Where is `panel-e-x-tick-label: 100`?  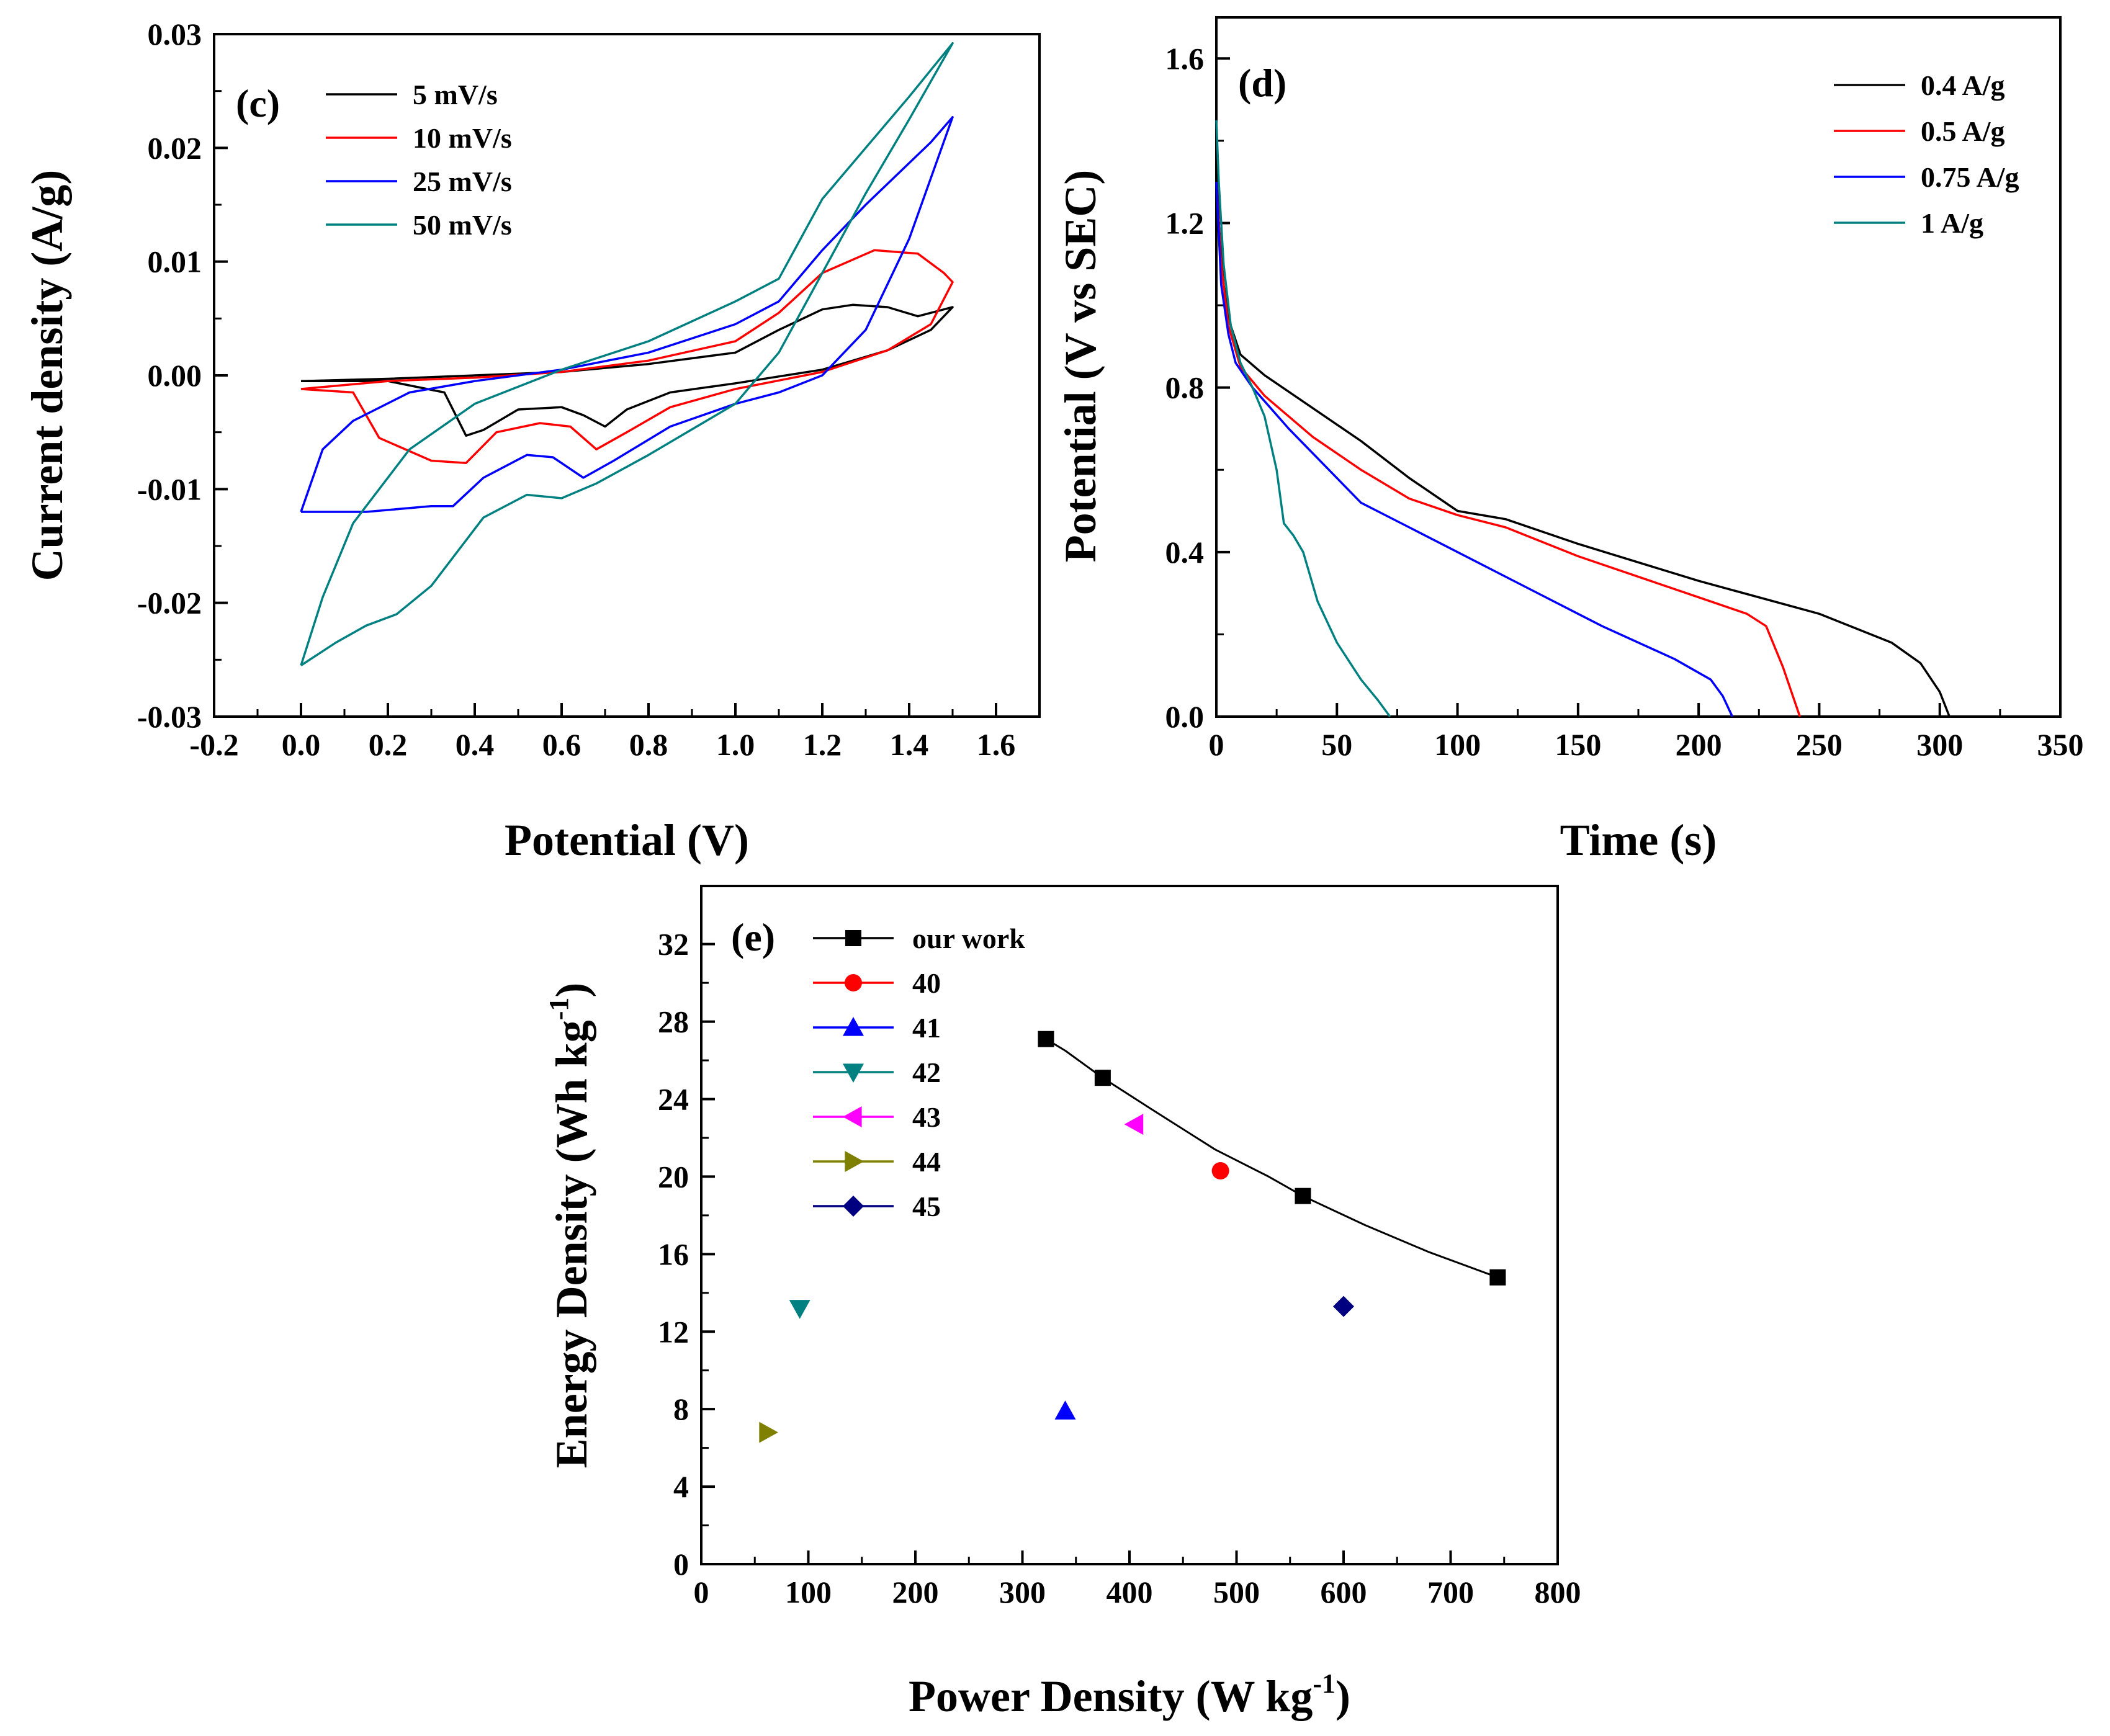 panel-e-x-tick-label: 100 is located at coordinates (808, 1592).